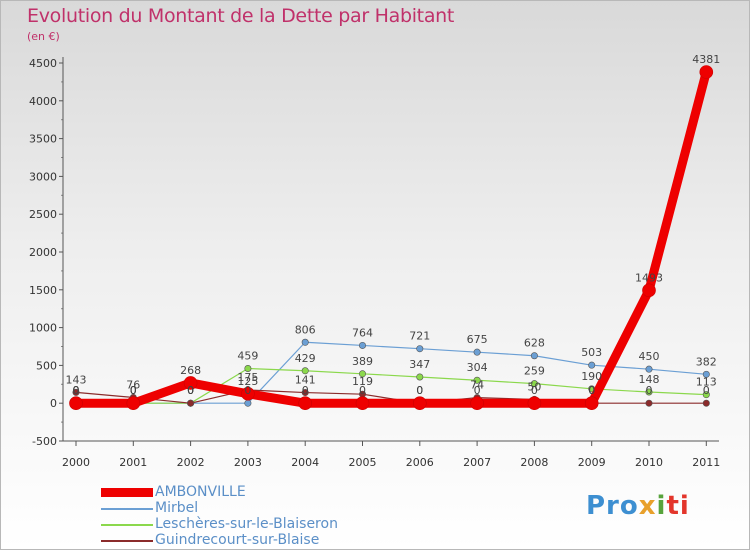  Describe the element at coordinates (612, 506) in the screenshot. I see `logo-part: Pro` at that location.